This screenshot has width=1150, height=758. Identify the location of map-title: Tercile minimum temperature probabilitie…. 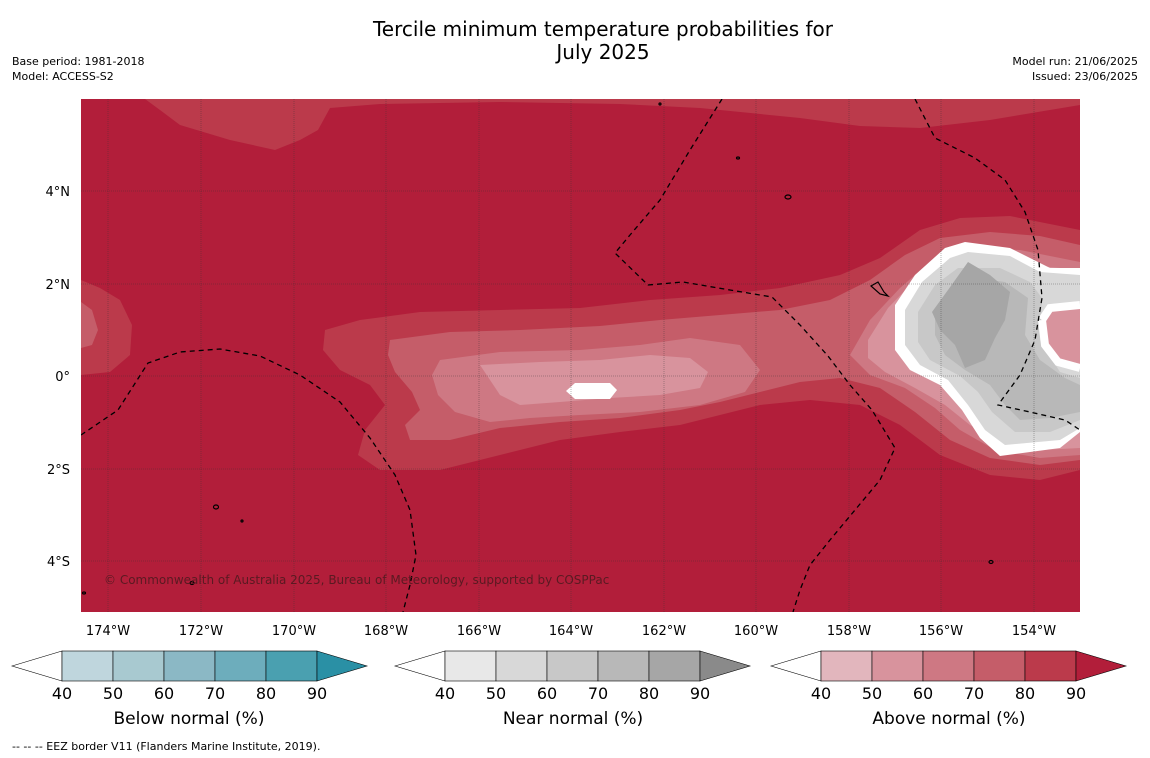
(575, 41).